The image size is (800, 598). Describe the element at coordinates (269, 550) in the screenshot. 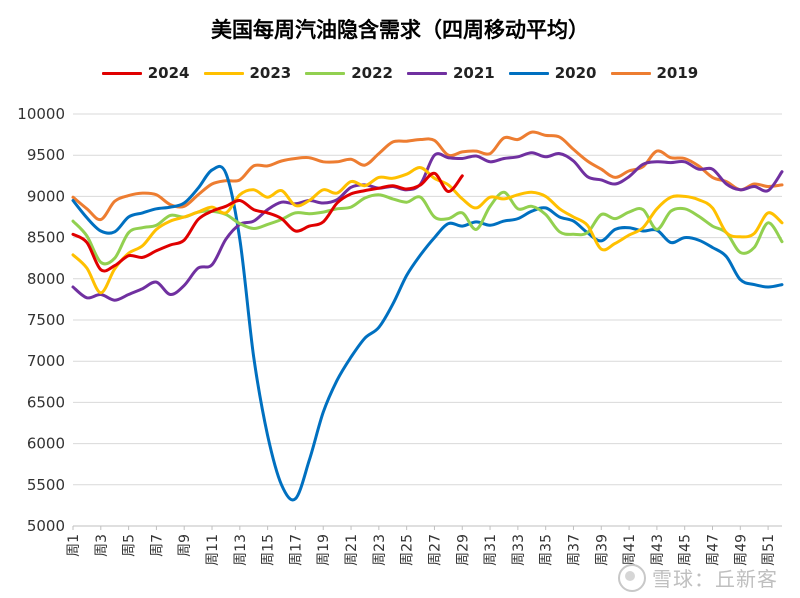

I see `x-tick-label: 周15` at that location.